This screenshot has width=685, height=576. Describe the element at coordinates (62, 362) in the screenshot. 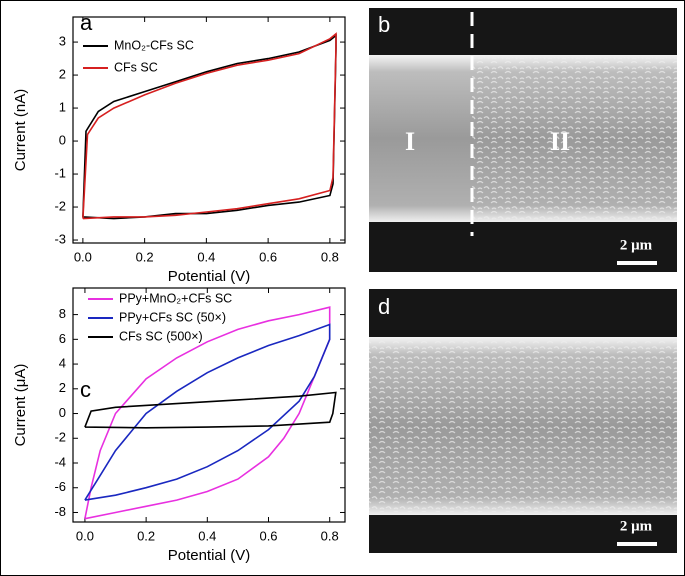

I see `y-tick-label: 4` at that location.